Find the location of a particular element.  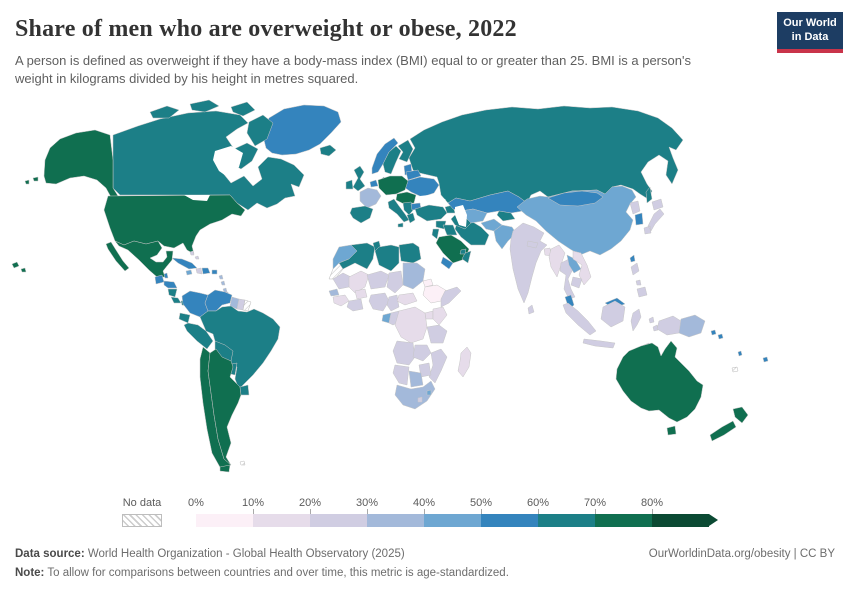

country-west-new-guinea is located at coordinates (669, 325).